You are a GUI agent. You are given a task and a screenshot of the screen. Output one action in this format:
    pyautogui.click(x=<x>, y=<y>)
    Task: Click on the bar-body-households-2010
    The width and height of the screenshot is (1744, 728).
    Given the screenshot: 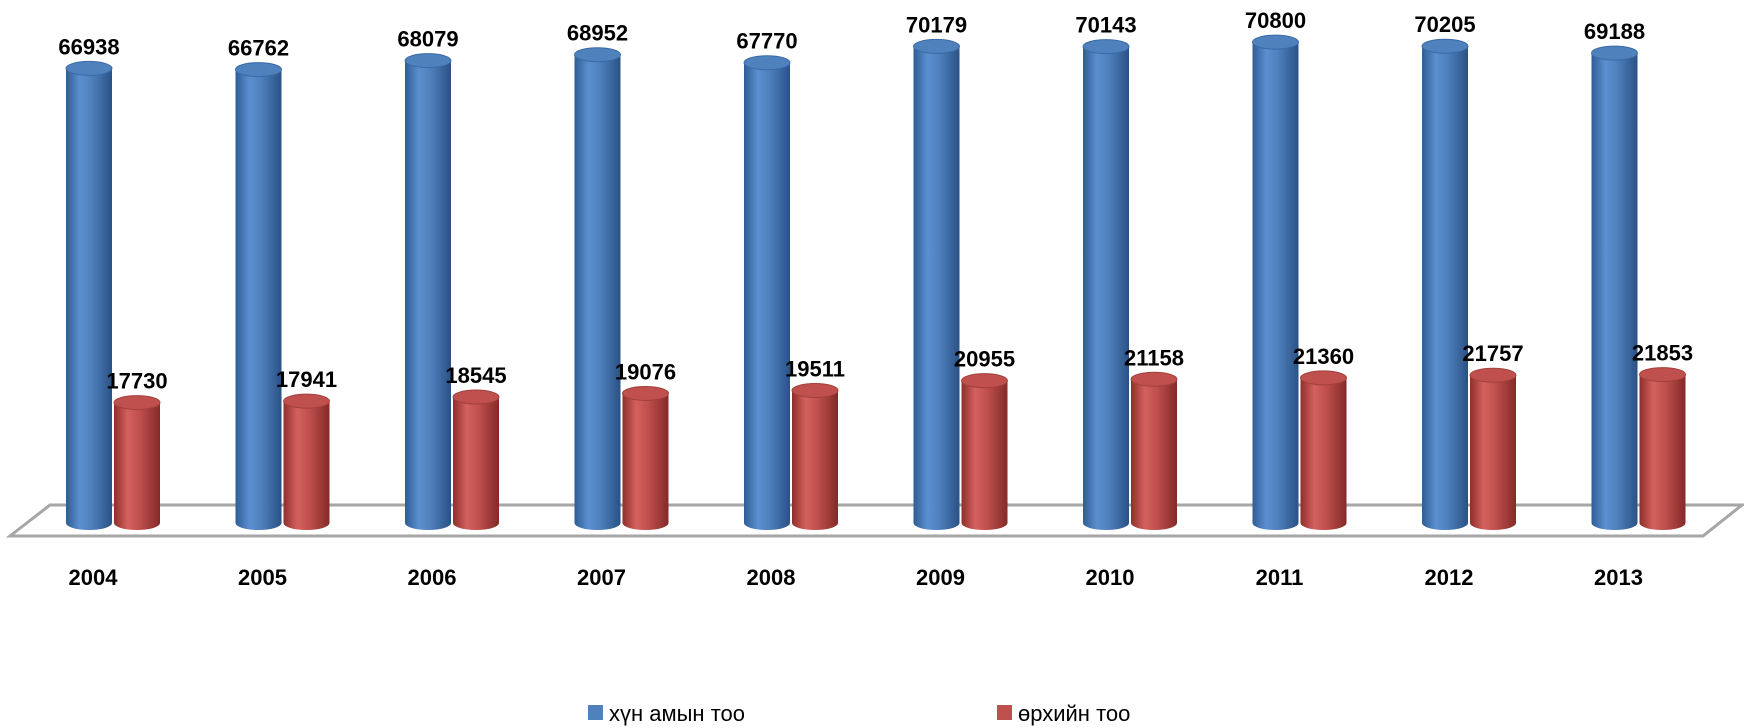 What is the action you would take?
    pyautogui.click(x=1154, y=454)
    